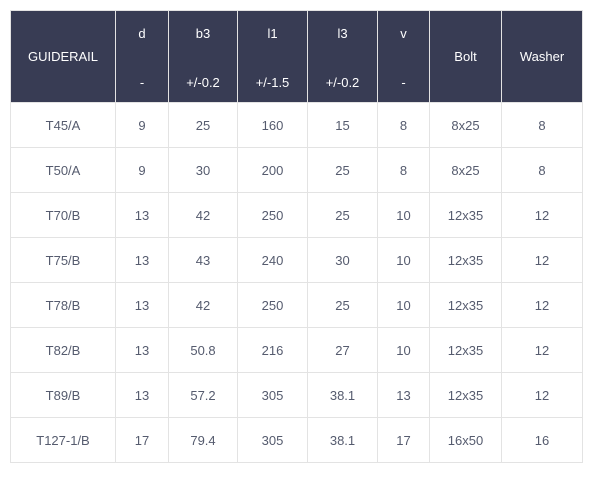 The image size is (593, 479). Describe the element at coordinates (272, 125) in the screenshot. I see `cell-l1: 160` at that location.